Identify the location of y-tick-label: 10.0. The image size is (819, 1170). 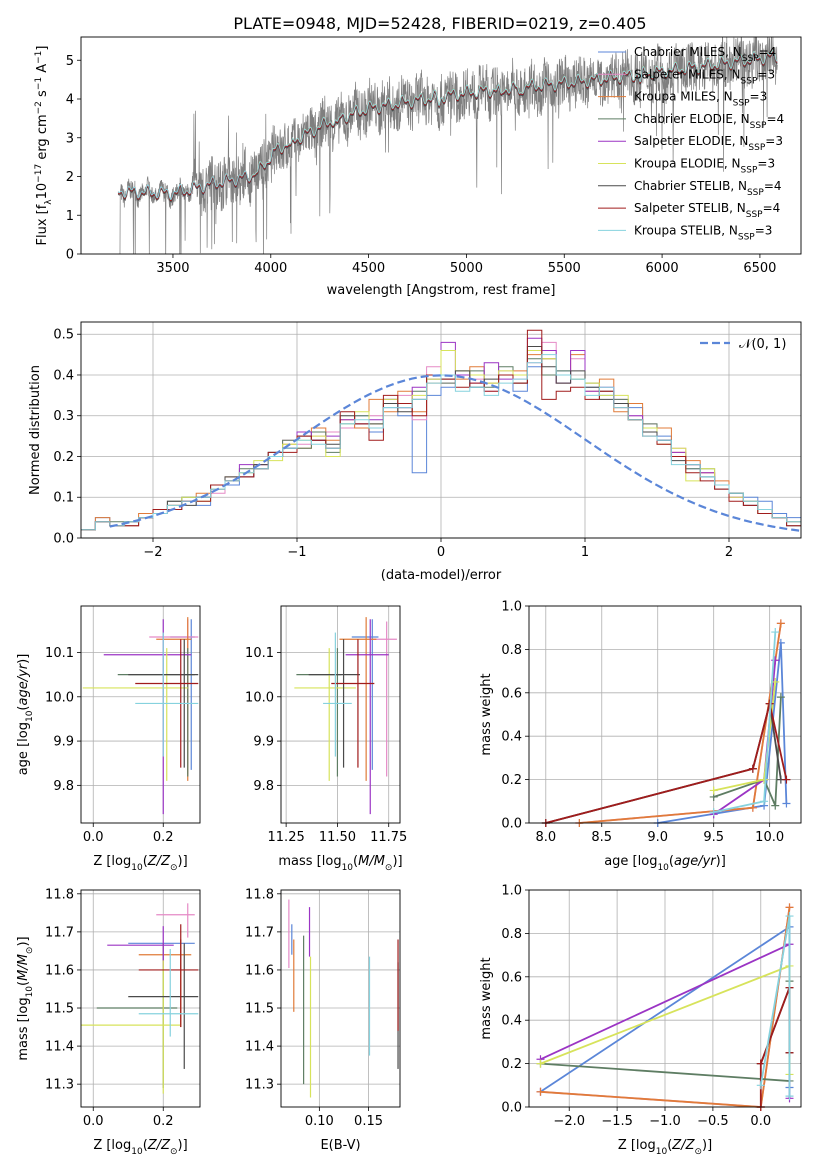
(59, 697).